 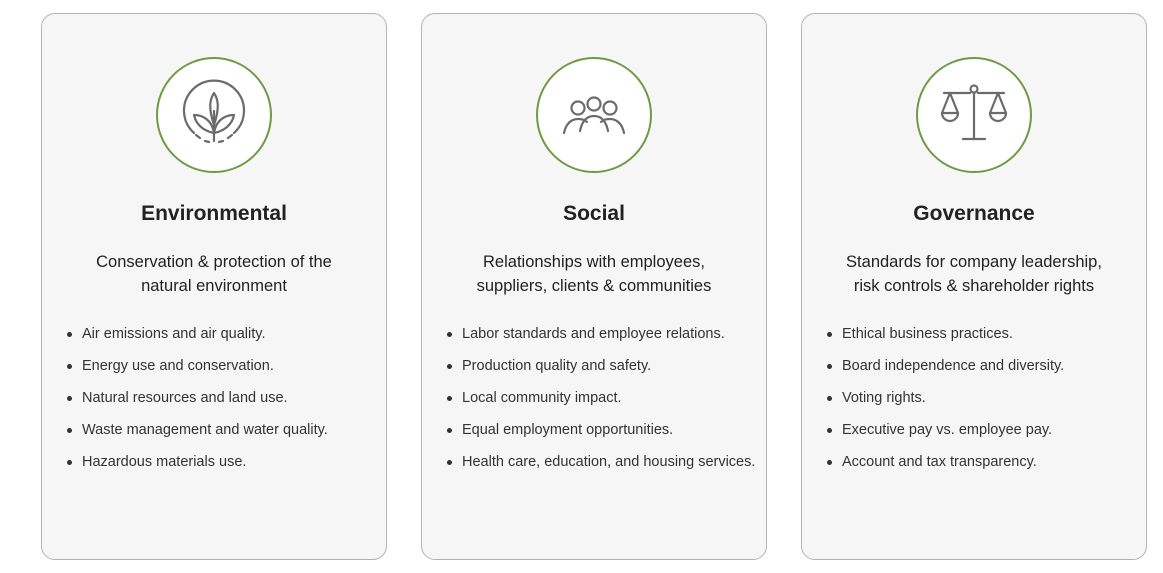 I want to click on people-group-icon, so click(x=594, y=115).